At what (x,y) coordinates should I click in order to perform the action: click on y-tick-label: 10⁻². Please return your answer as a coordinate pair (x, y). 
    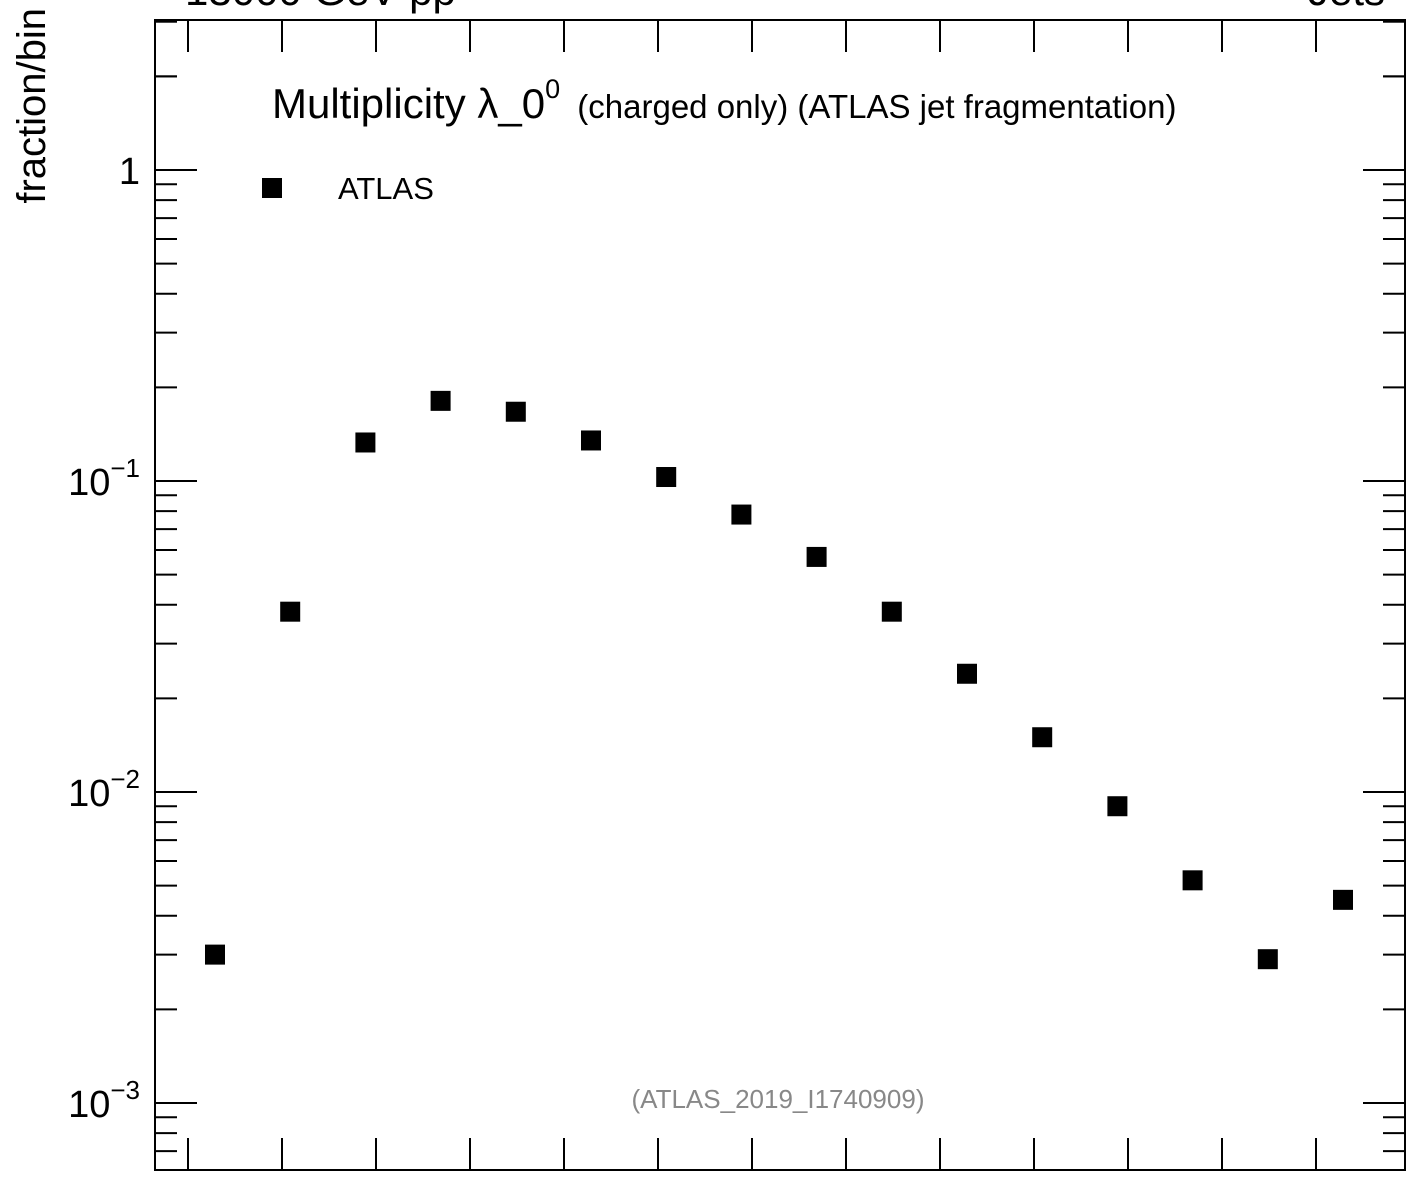
    Looking at the image, I should click on (104, 789).